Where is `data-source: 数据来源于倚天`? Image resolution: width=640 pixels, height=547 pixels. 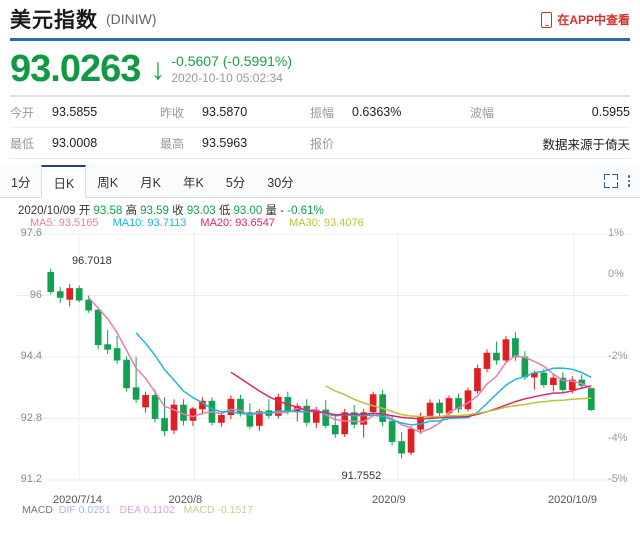 data-source: 数据来源于倚天 is located at coordinates (550, 143).